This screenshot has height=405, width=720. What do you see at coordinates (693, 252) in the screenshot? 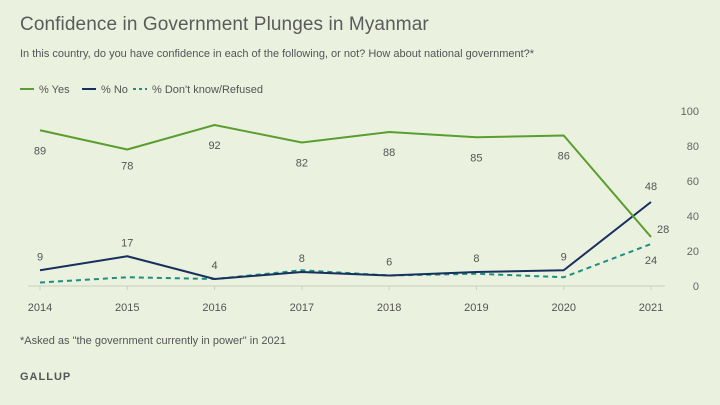
I see `y-tick-label: 20` at bounding box center [693, 252].